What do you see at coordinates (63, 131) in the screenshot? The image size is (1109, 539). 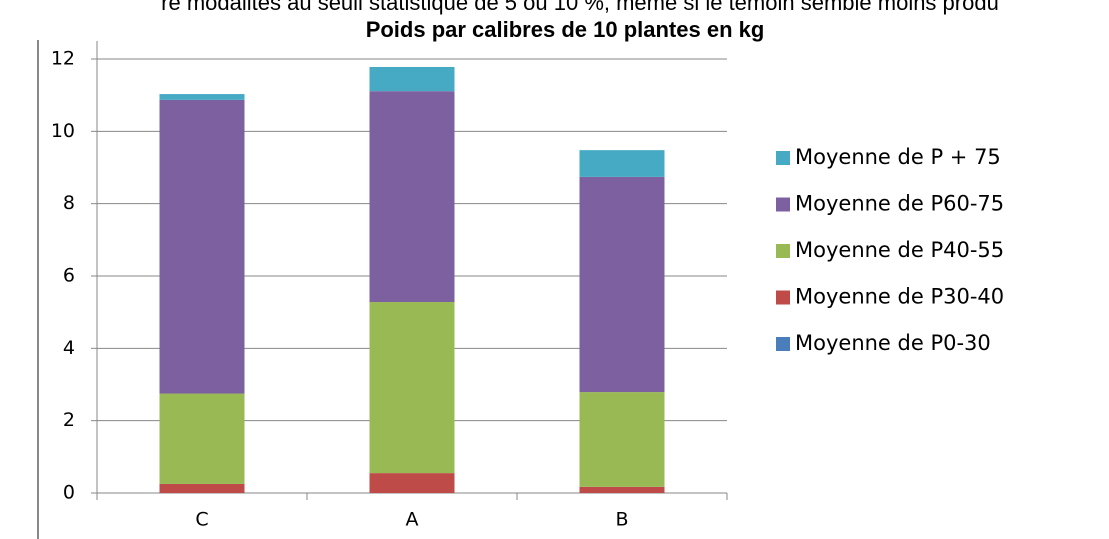 I see `y-tick-label: 10` at bounding box center [63, 131].